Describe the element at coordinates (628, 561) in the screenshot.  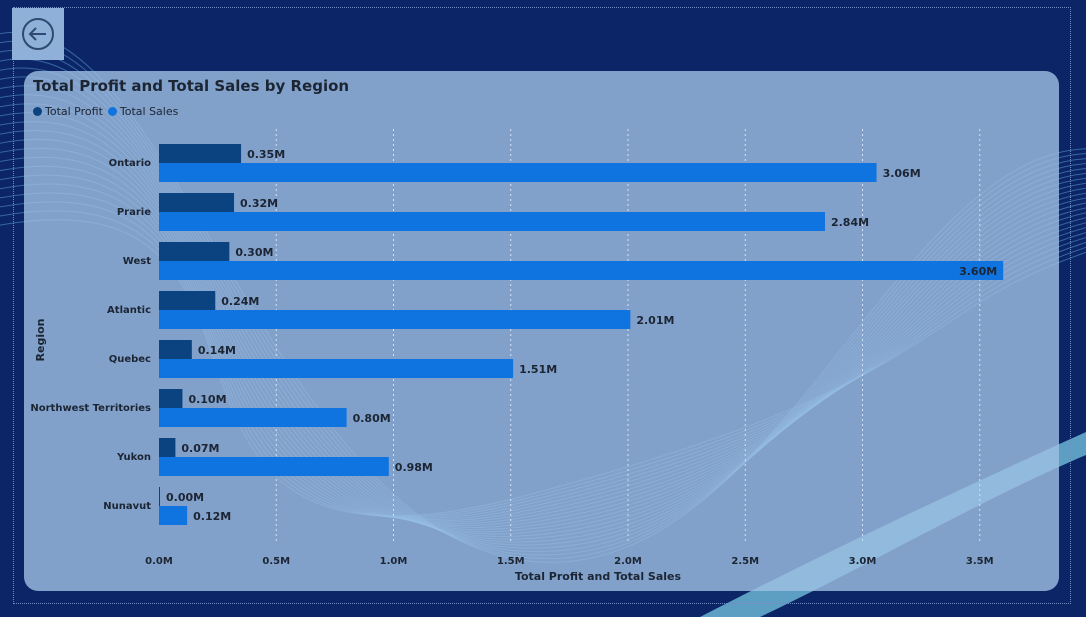
I see `x-tick-label: 2.0M` at that location.